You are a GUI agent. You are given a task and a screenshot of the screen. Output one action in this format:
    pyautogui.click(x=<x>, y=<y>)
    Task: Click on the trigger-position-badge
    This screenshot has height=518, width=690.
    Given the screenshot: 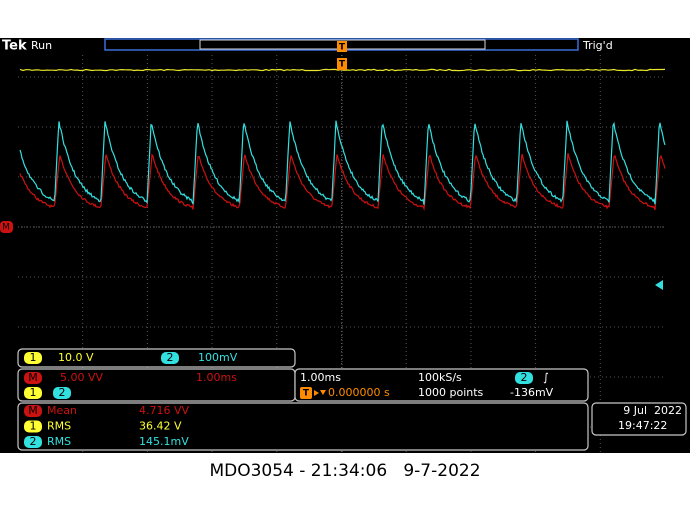 What is the action you would take?
    pyautogui.click(x=342, y=46)
    